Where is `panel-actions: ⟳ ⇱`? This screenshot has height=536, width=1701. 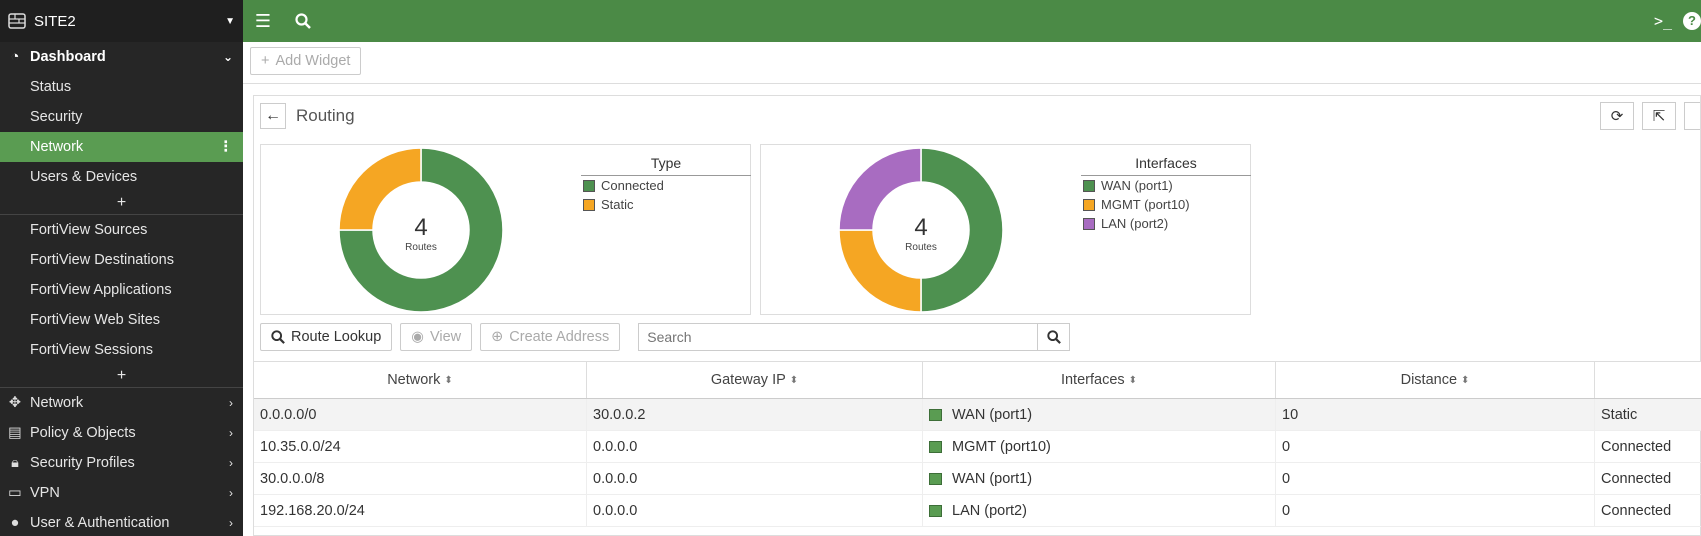 panel-actions: ⟳ ⇱ is located at coordinates (1650, 116).